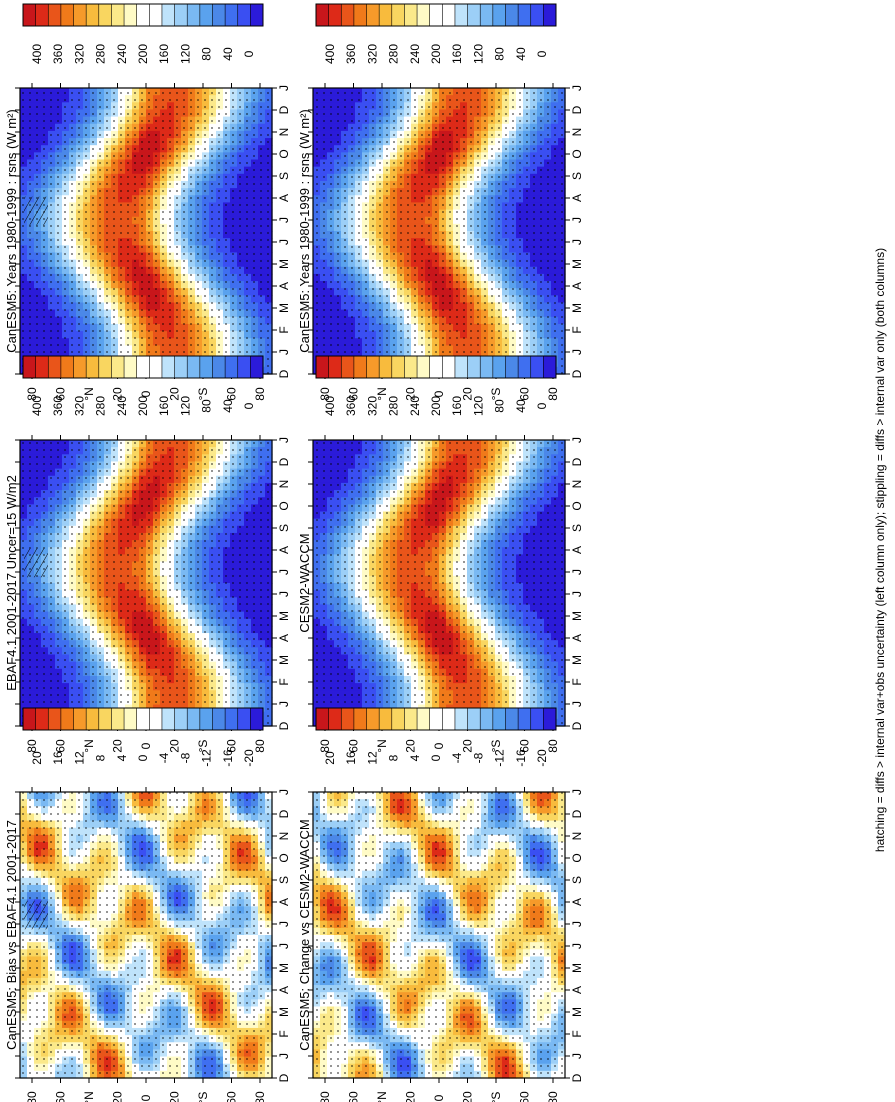 The width and height of the screenshot is (895, 1102). What do you see at coordinates (185, 757) in the screenshot?
I see `colorbar-tick-label: -8` at bounding box center [185, 757].